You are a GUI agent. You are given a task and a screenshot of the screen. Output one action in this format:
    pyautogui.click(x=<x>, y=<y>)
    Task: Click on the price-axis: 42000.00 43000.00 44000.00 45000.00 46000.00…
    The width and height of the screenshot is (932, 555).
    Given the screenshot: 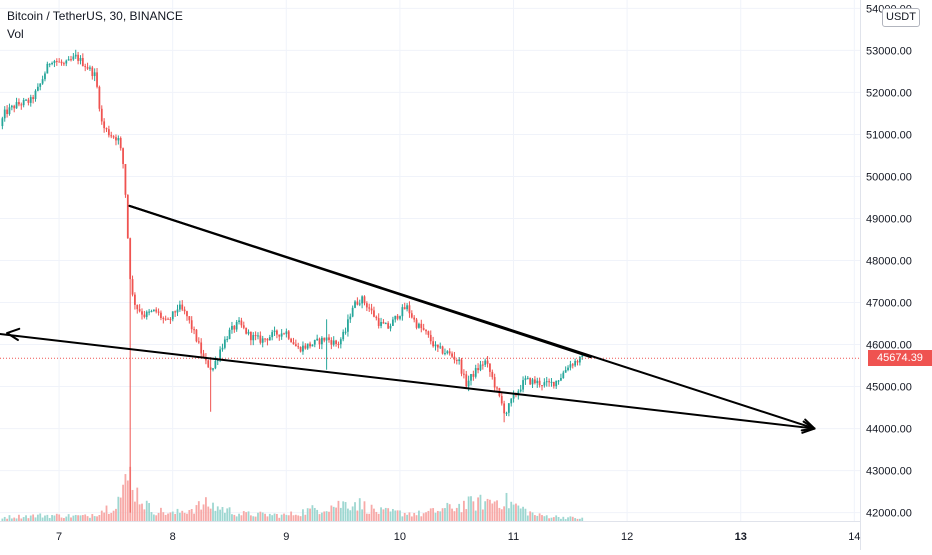 What is the action you would take?
    pyautogui.click(x=886, y=275)
    